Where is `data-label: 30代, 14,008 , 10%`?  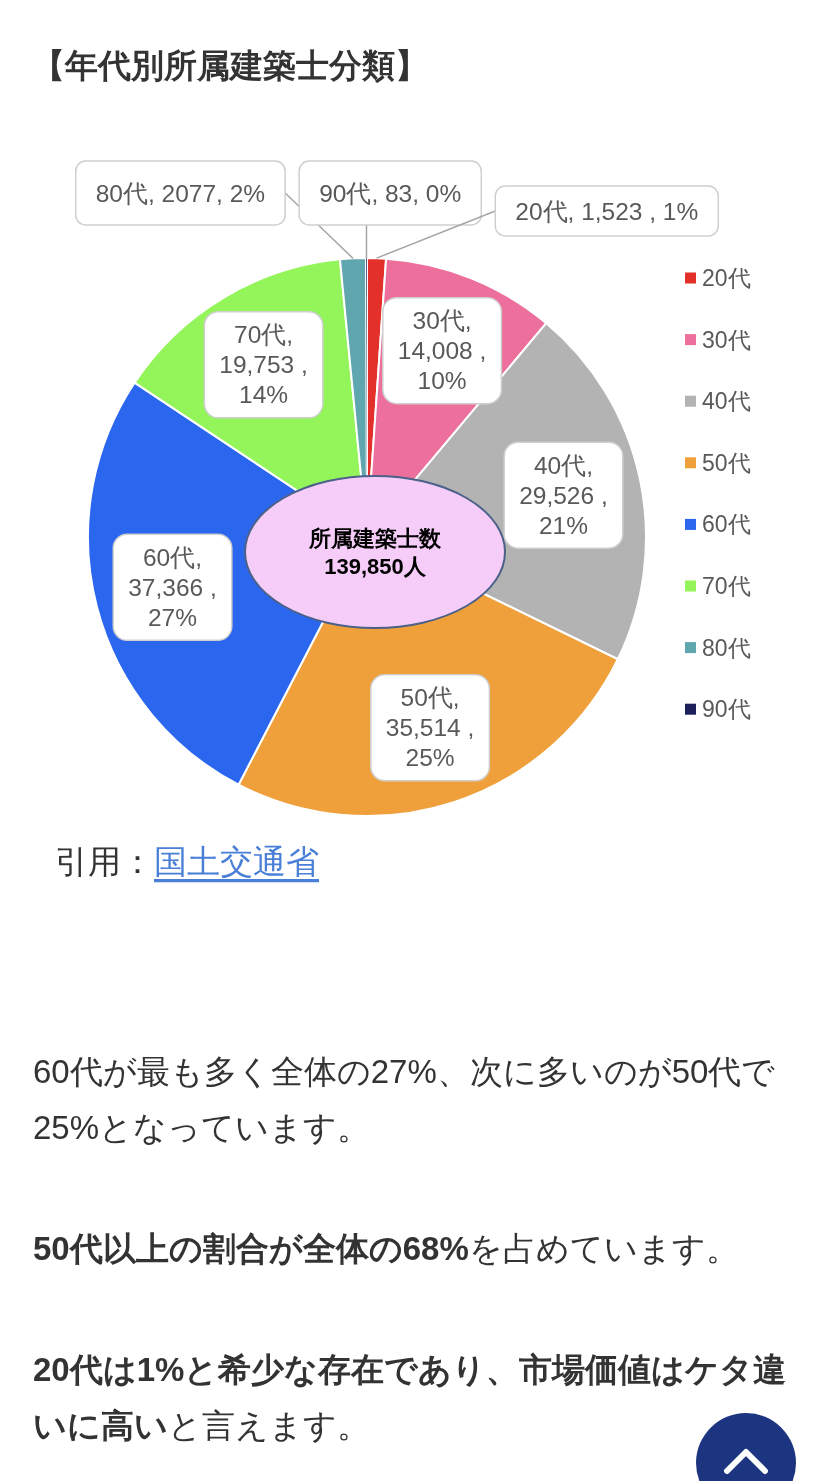
data-label: 30代, 14,008 , 10% is located at coordinates (442, 351).